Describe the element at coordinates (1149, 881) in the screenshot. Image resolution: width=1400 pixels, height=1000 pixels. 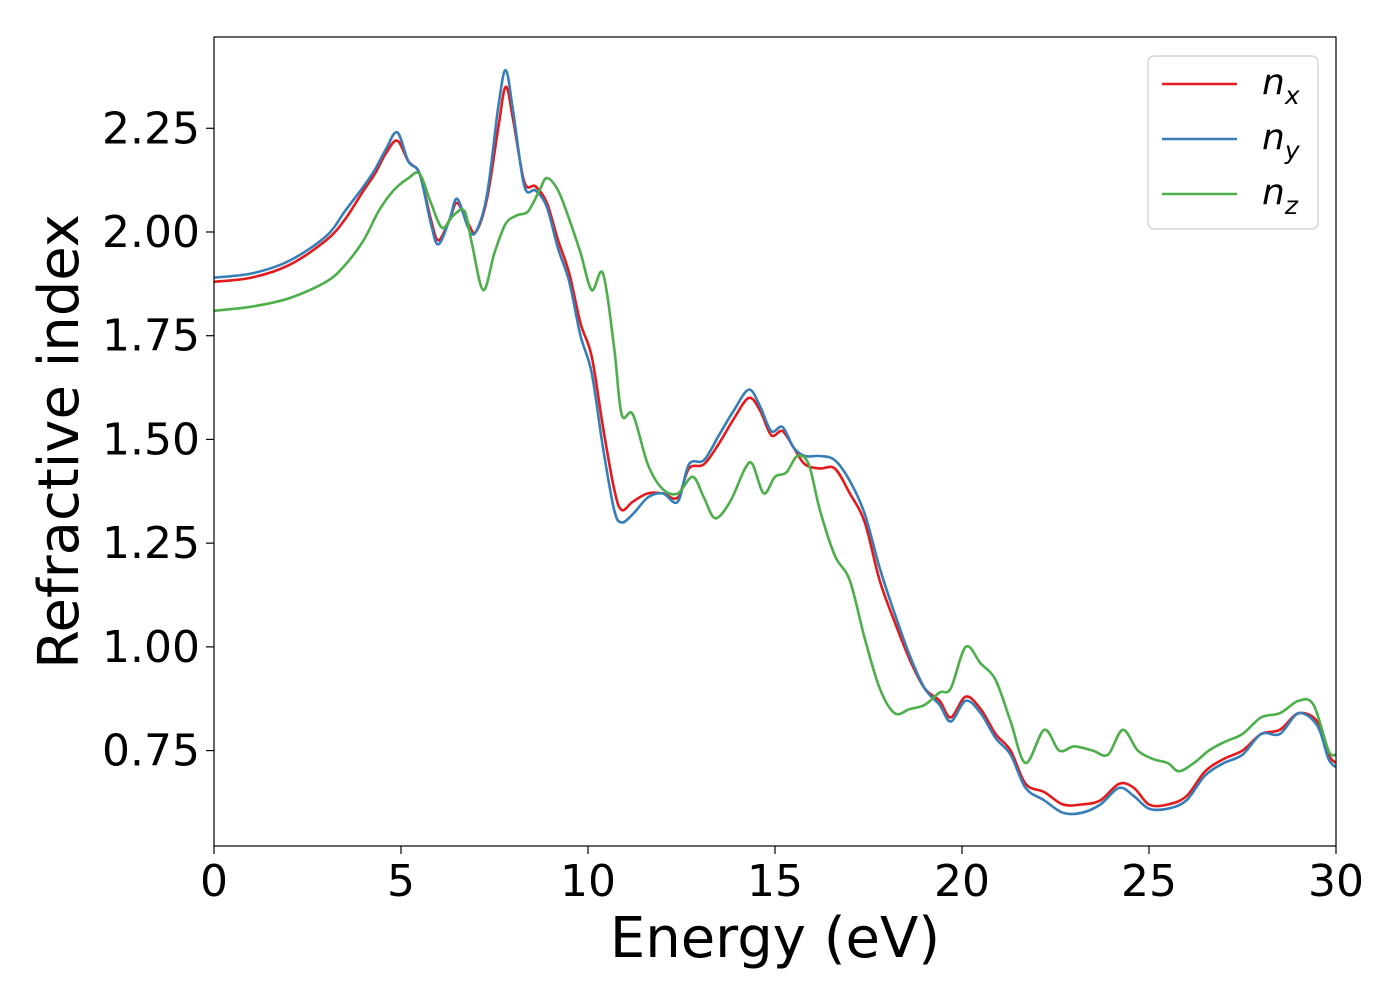
I see `x-tick-label: 25` at that location.